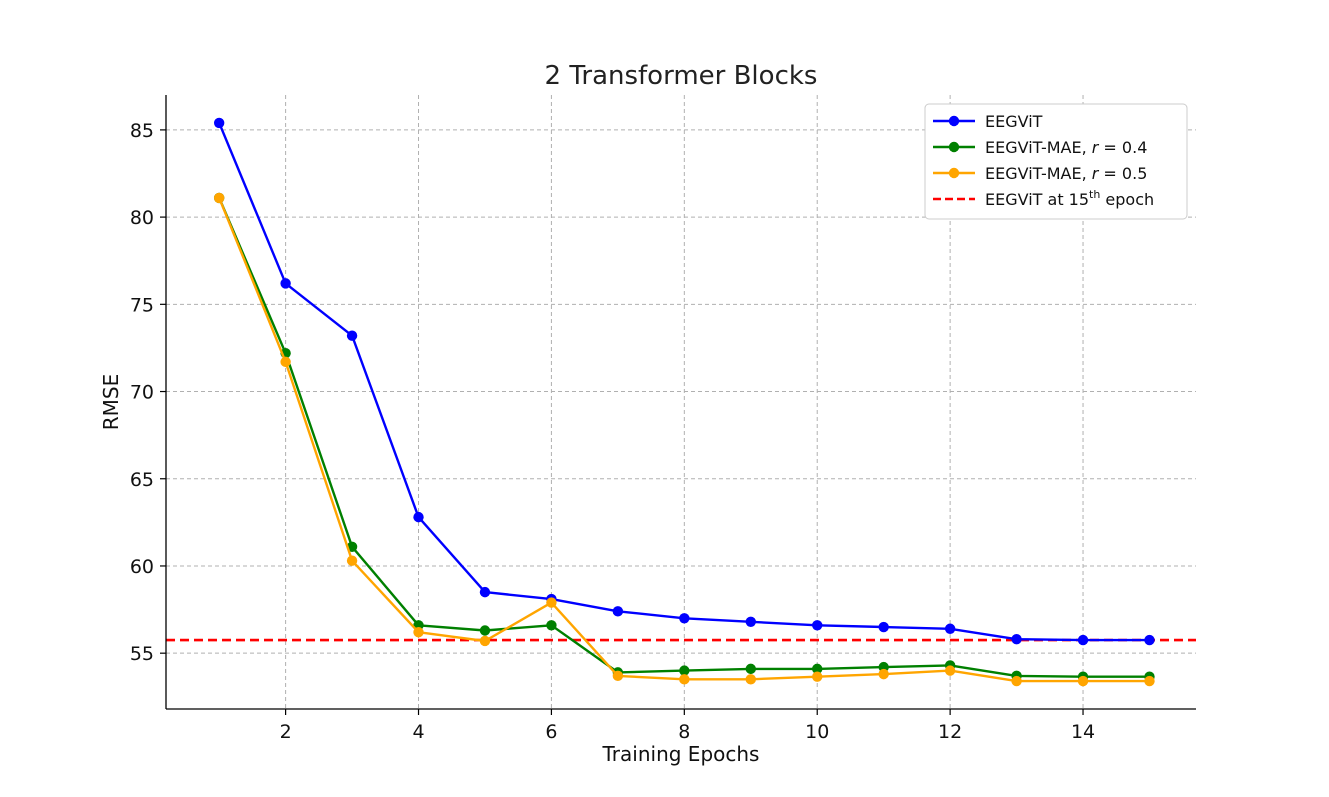  Describe the element at coordinates (142, 480) in the screenshot. I see `y-tick-label: 65` at that location.